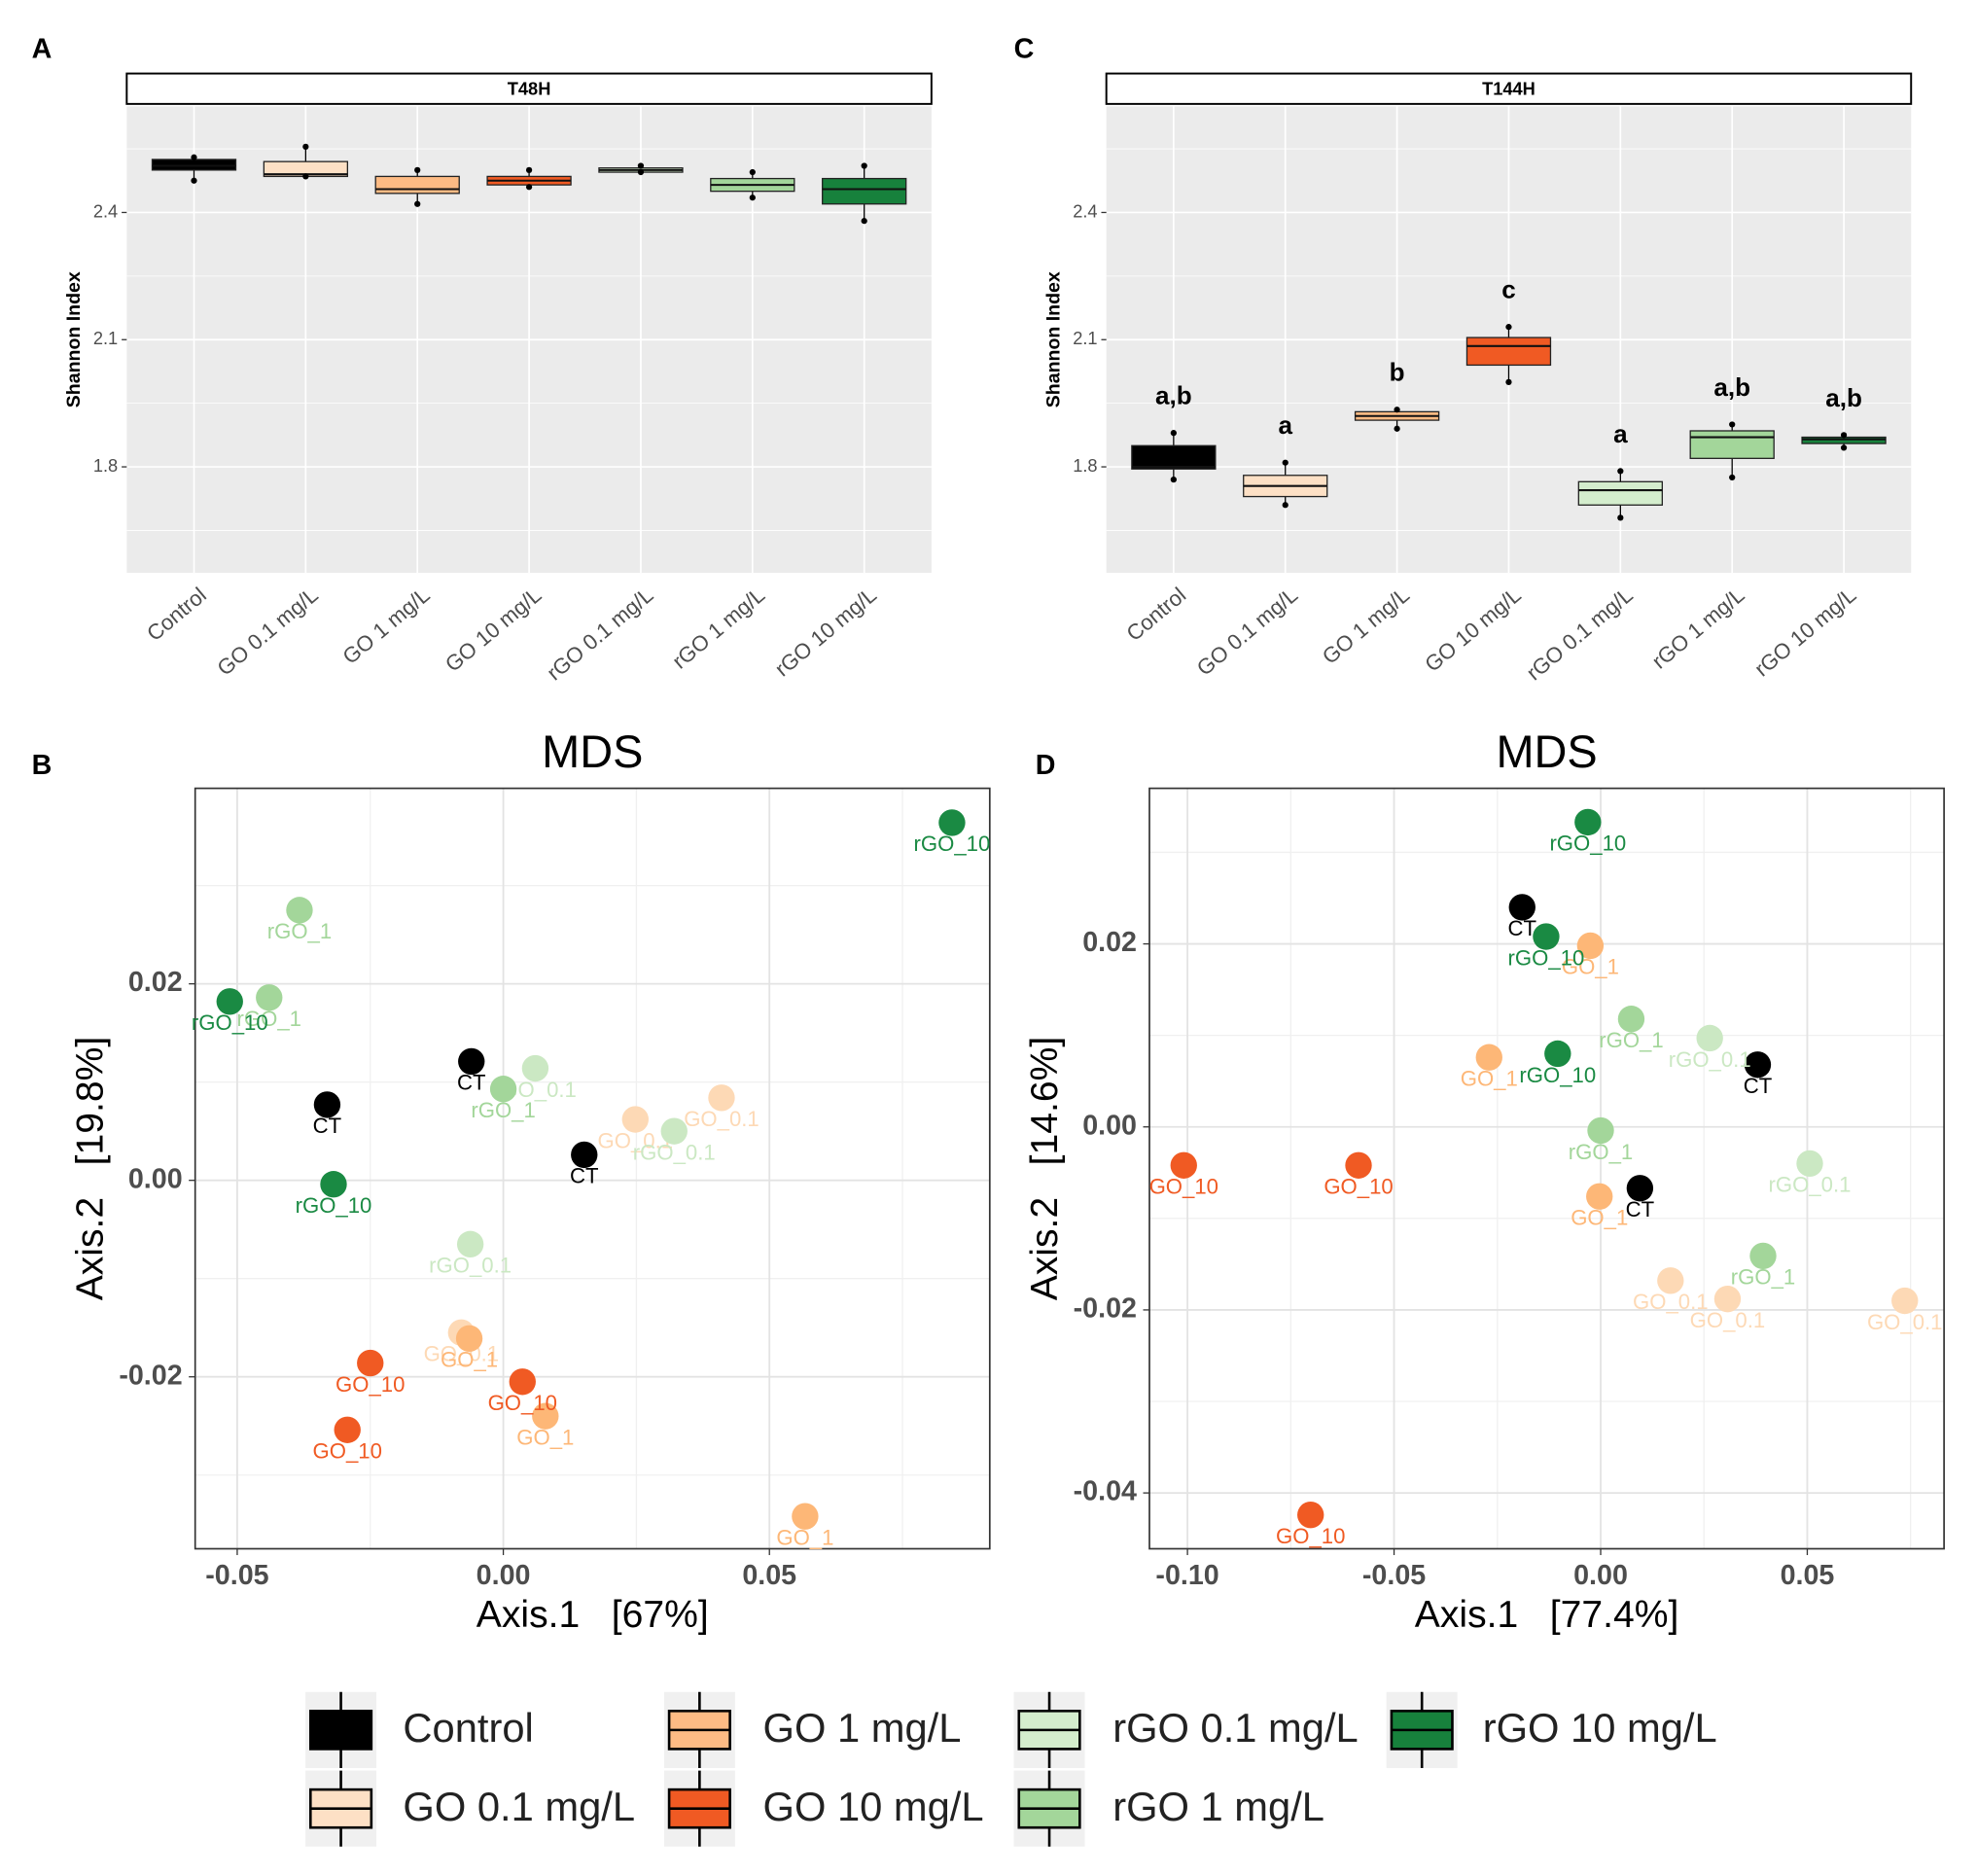  Describe the element at coordinates (862, 1728) in the screenshot. I see `legend-label: GO 1 mg/L` at that location.